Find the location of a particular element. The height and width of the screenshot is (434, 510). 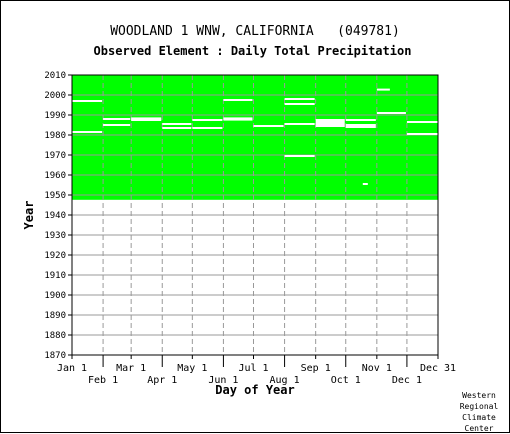

y-tick-label: 1960 is located at coordinates (55, 176).